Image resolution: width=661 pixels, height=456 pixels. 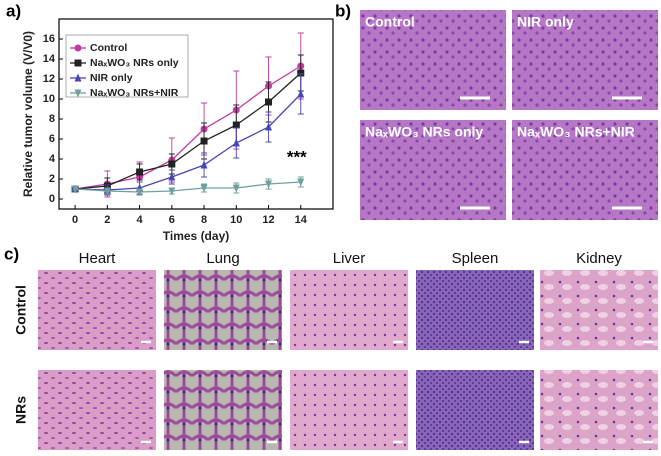 What do you see at coordinates (424, 132) in the screenshot?
I see `image-label: NaₓWO₃ NRs only` at bounding box center [424, 132].